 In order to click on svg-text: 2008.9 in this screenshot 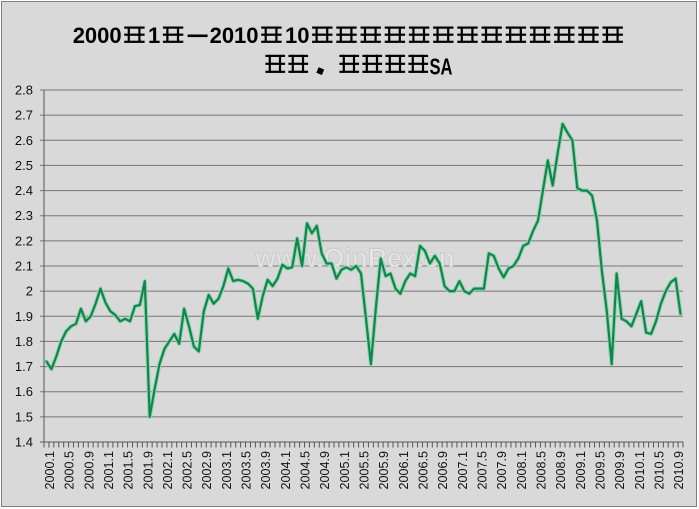, I will do `click(561, 470)`.